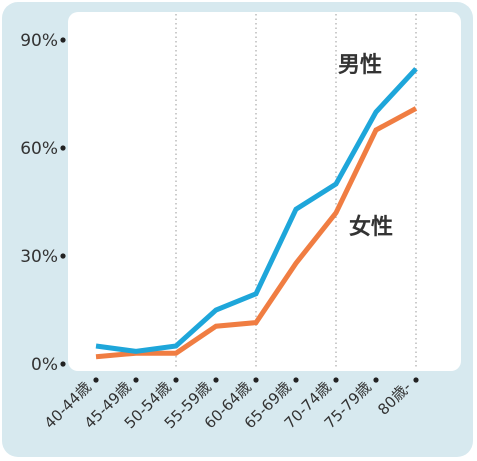  Describe the element at coordinates (371, 227) in the screenshot. I see `series-label-female: 女性` at that location.